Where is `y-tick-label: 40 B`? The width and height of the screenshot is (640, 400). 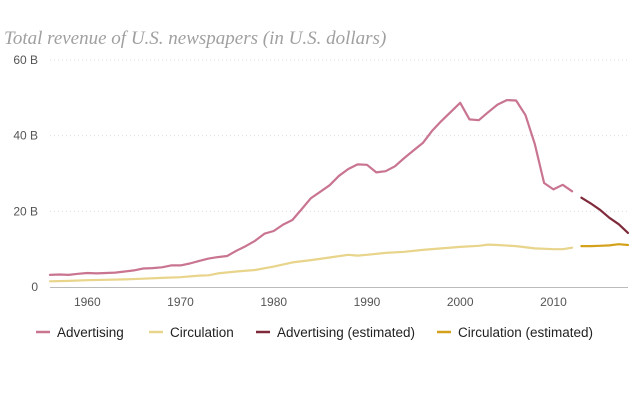
y-tick-label: 40 B is located at coordinates (25, 136).